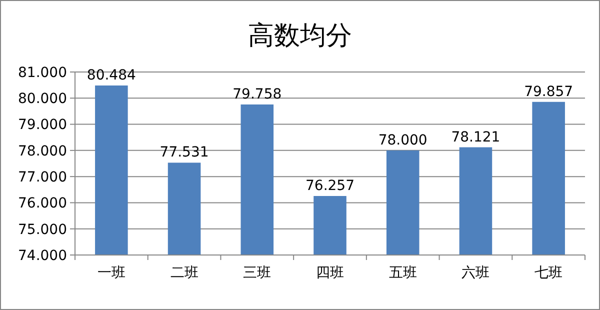 Image resolution: width=600 pixels, height=310 pixels. I want to click on y-tick-label: 74.000, so click(42, 256).